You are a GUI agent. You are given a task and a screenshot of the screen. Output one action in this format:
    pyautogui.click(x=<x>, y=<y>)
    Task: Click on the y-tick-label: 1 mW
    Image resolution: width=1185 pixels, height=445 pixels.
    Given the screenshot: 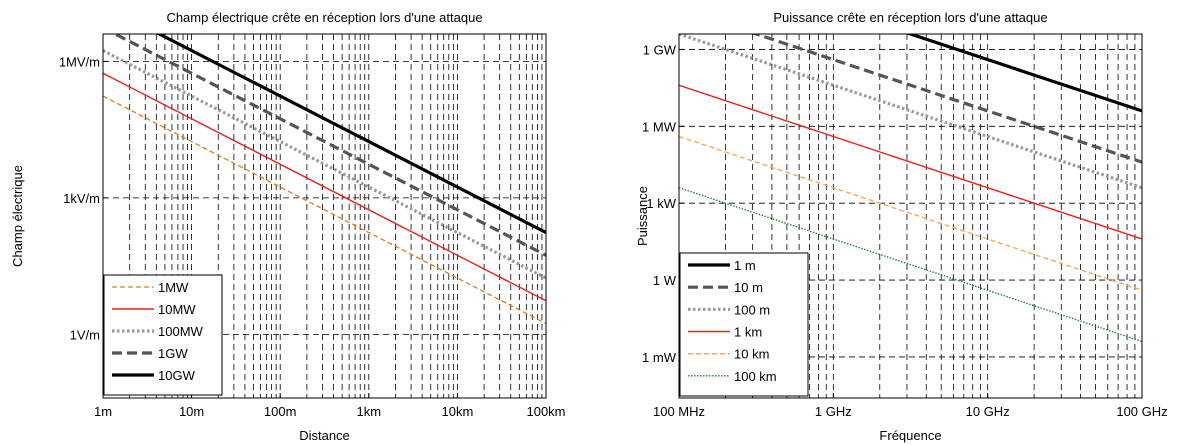 What is the action you would take?
    pyautogui.click(x=659, y=357)
    